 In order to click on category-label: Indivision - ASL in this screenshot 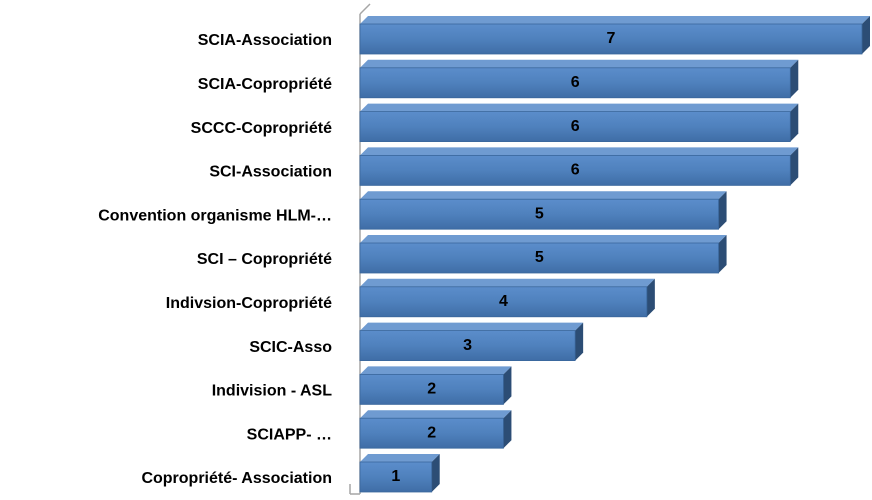, I will do `click(272, 391)`.